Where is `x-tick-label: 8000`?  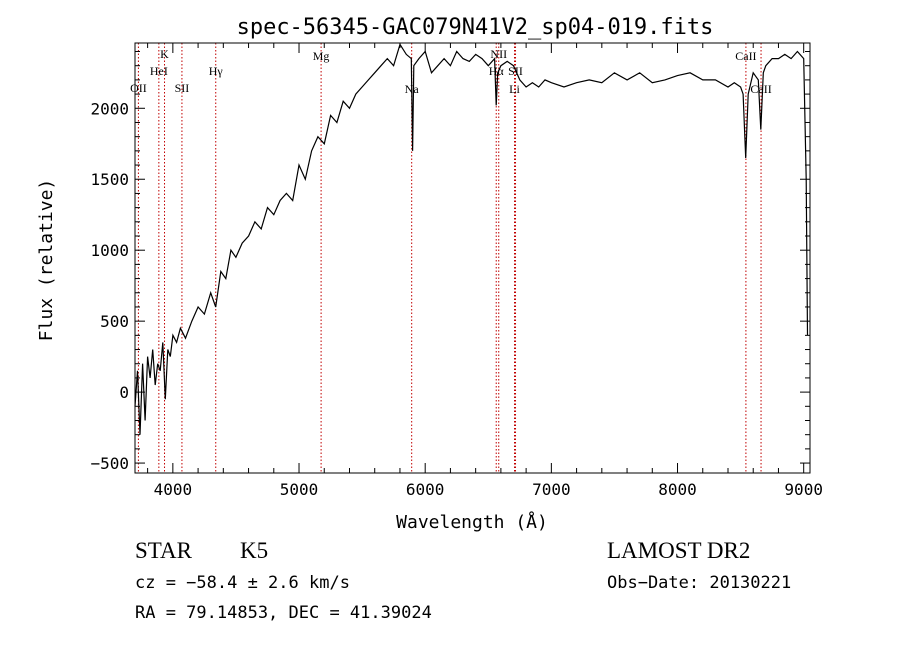
x-tick-label: 8000 is located at coordinates (677, 489).